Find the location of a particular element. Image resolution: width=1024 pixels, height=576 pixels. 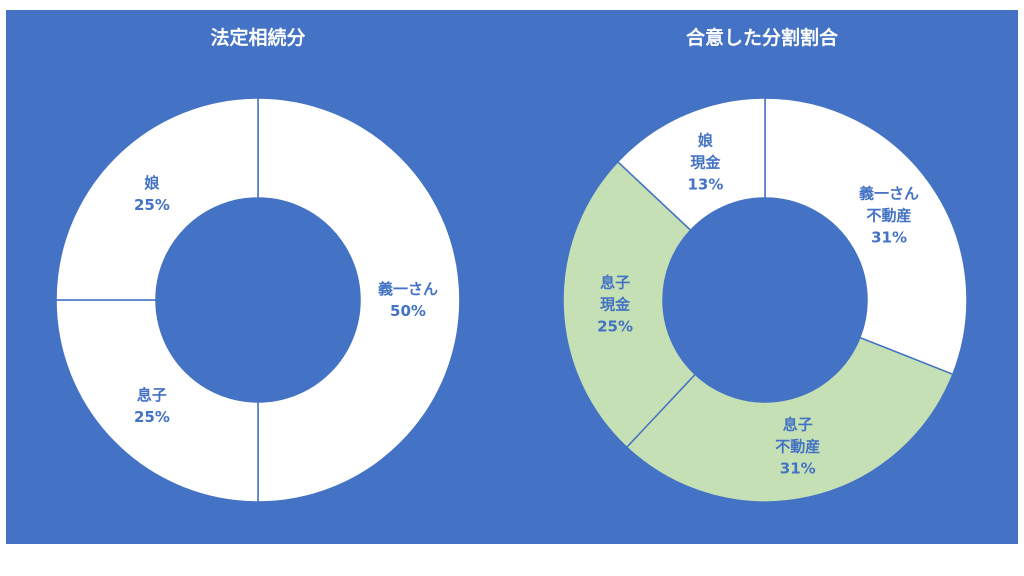

slice-value-label: 13% is located at coordinates (705, 184).